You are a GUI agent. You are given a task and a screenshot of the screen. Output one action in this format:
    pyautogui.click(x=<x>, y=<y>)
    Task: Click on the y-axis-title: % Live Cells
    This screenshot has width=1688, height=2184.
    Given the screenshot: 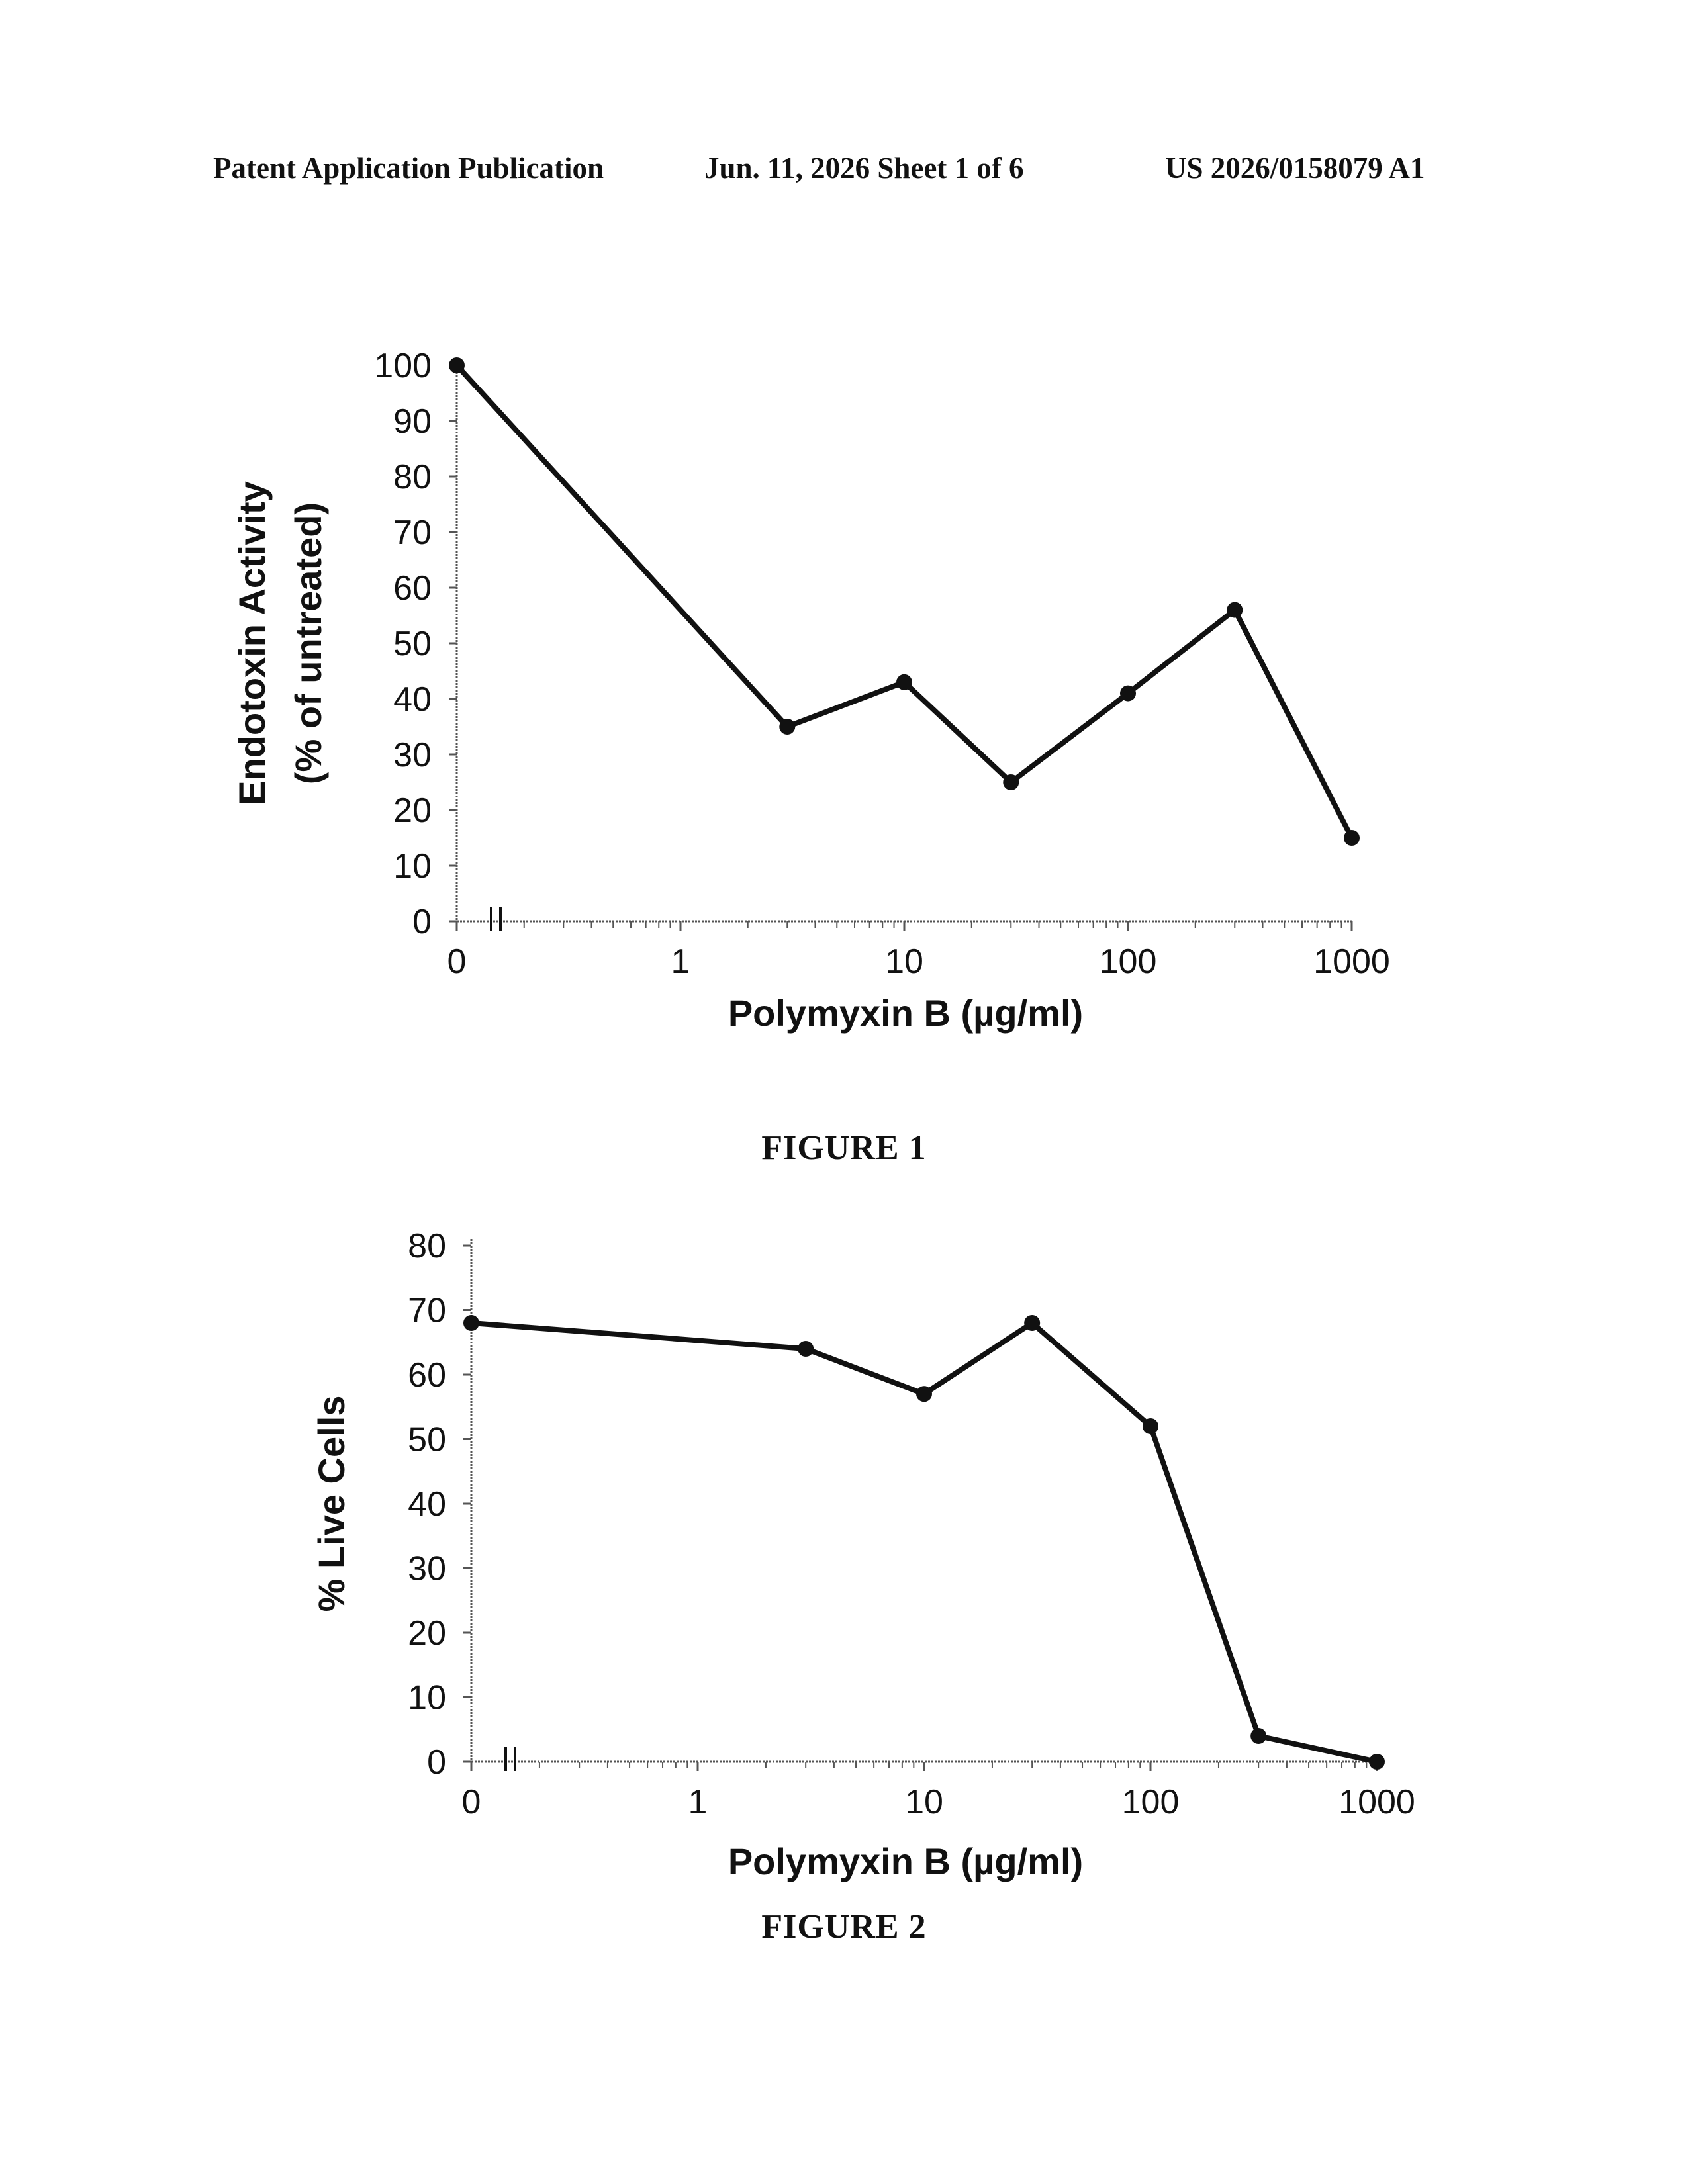 What is the action you would take?
    pyautogui.click(x=331, y=1504)
    